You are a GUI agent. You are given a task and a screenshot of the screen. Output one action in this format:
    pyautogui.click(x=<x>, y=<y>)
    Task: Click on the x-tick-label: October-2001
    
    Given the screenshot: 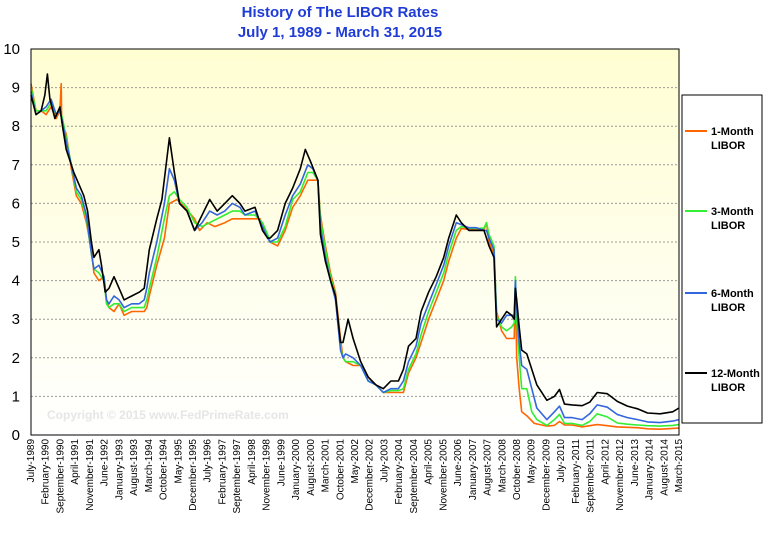 What is the action you would take?
    pyautogui.click(x=340, y=470)
    